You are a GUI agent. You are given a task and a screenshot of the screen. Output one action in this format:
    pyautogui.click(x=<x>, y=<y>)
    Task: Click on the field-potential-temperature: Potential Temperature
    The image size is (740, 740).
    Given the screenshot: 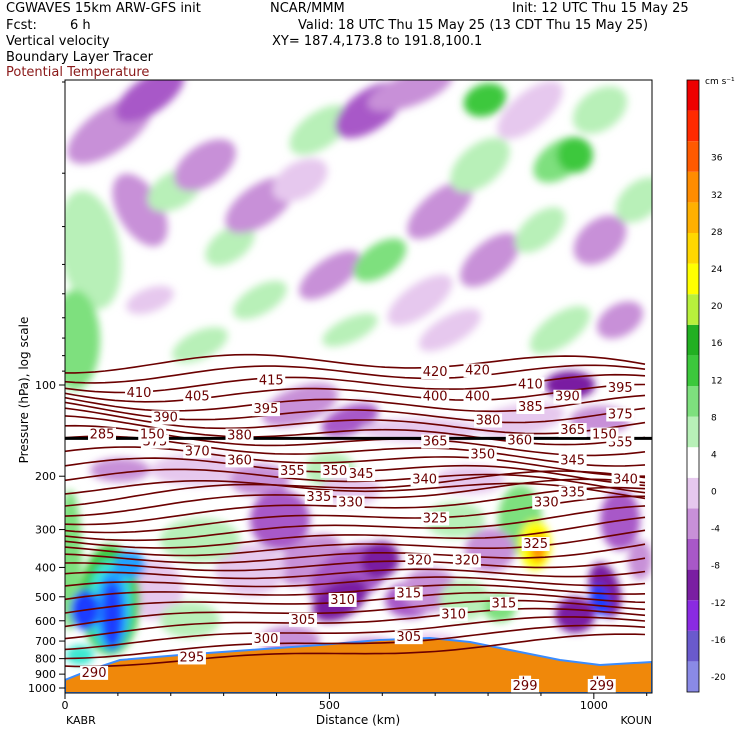 What is the action you would take?
    pyautogui.click(x=78, y=72)
    